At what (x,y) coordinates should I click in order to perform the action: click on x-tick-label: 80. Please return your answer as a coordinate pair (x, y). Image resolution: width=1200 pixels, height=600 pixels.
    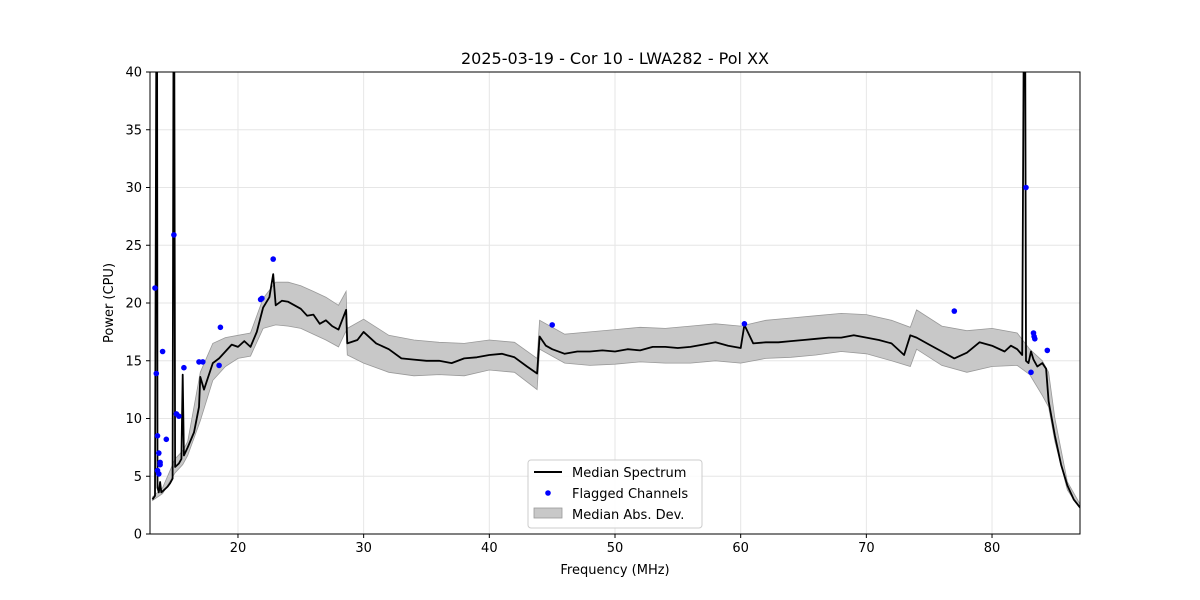
    Looking at the image, I should click on (992, 548).